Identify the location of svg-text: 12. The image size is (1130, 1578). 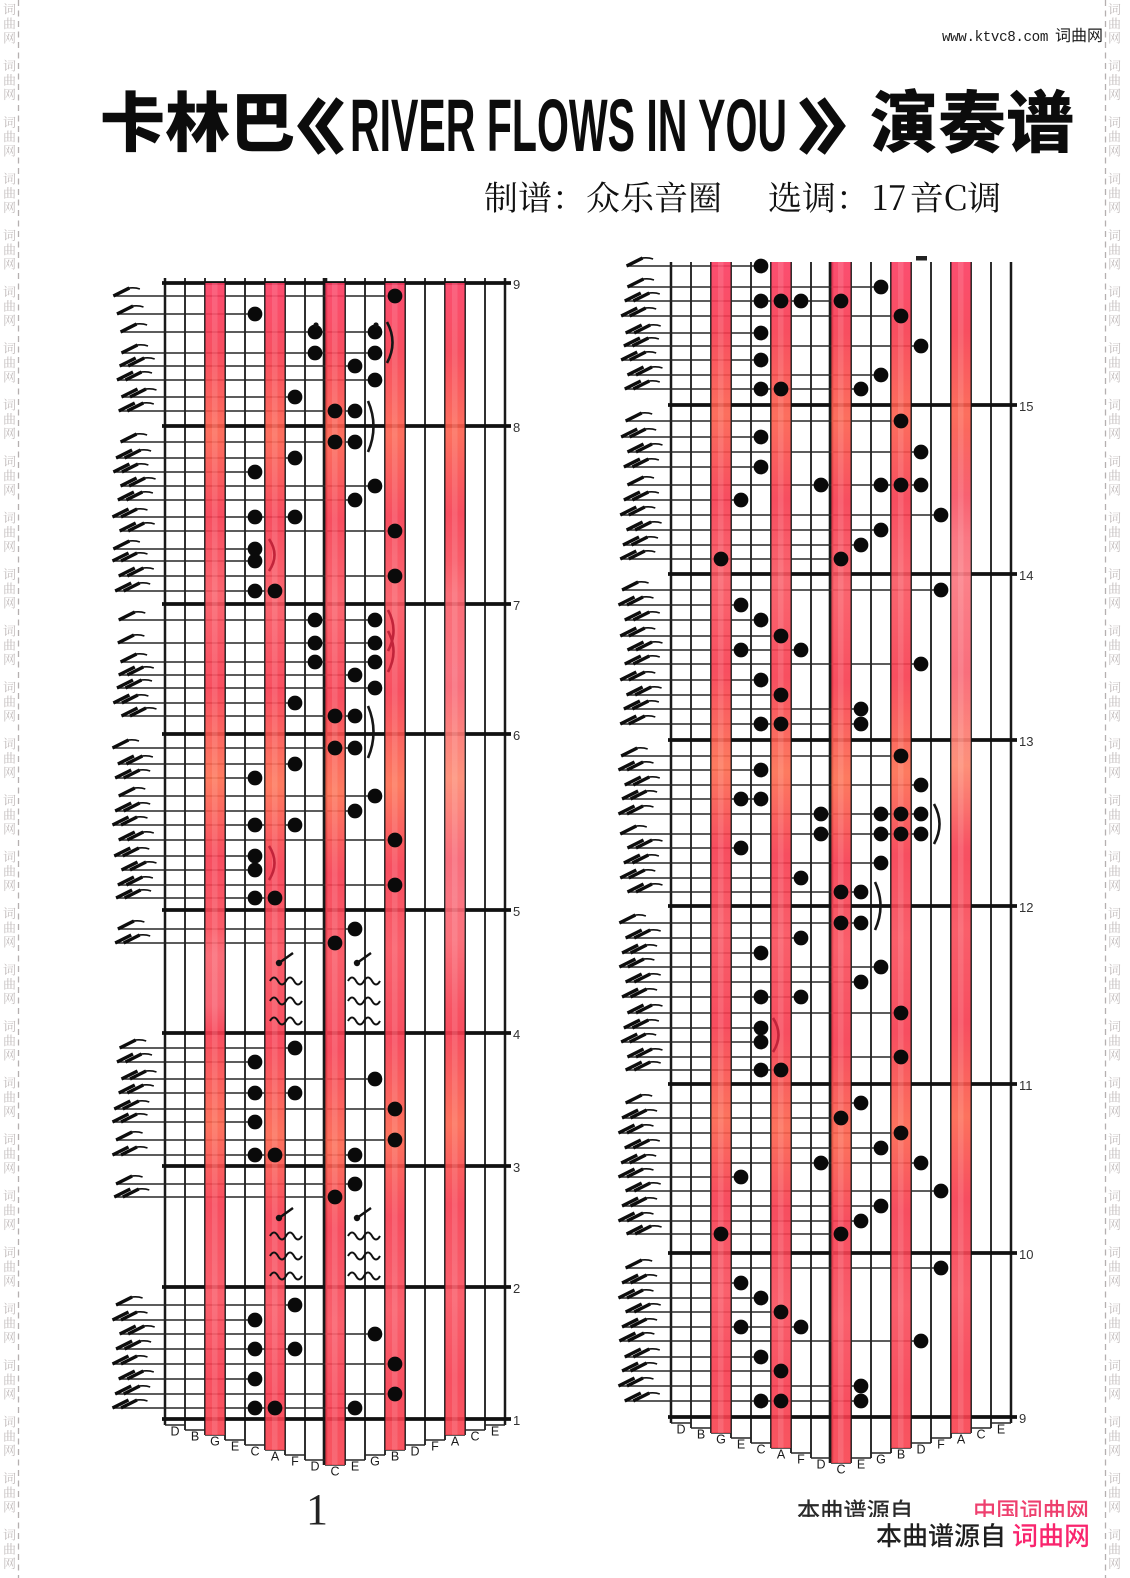
(1026, 907).